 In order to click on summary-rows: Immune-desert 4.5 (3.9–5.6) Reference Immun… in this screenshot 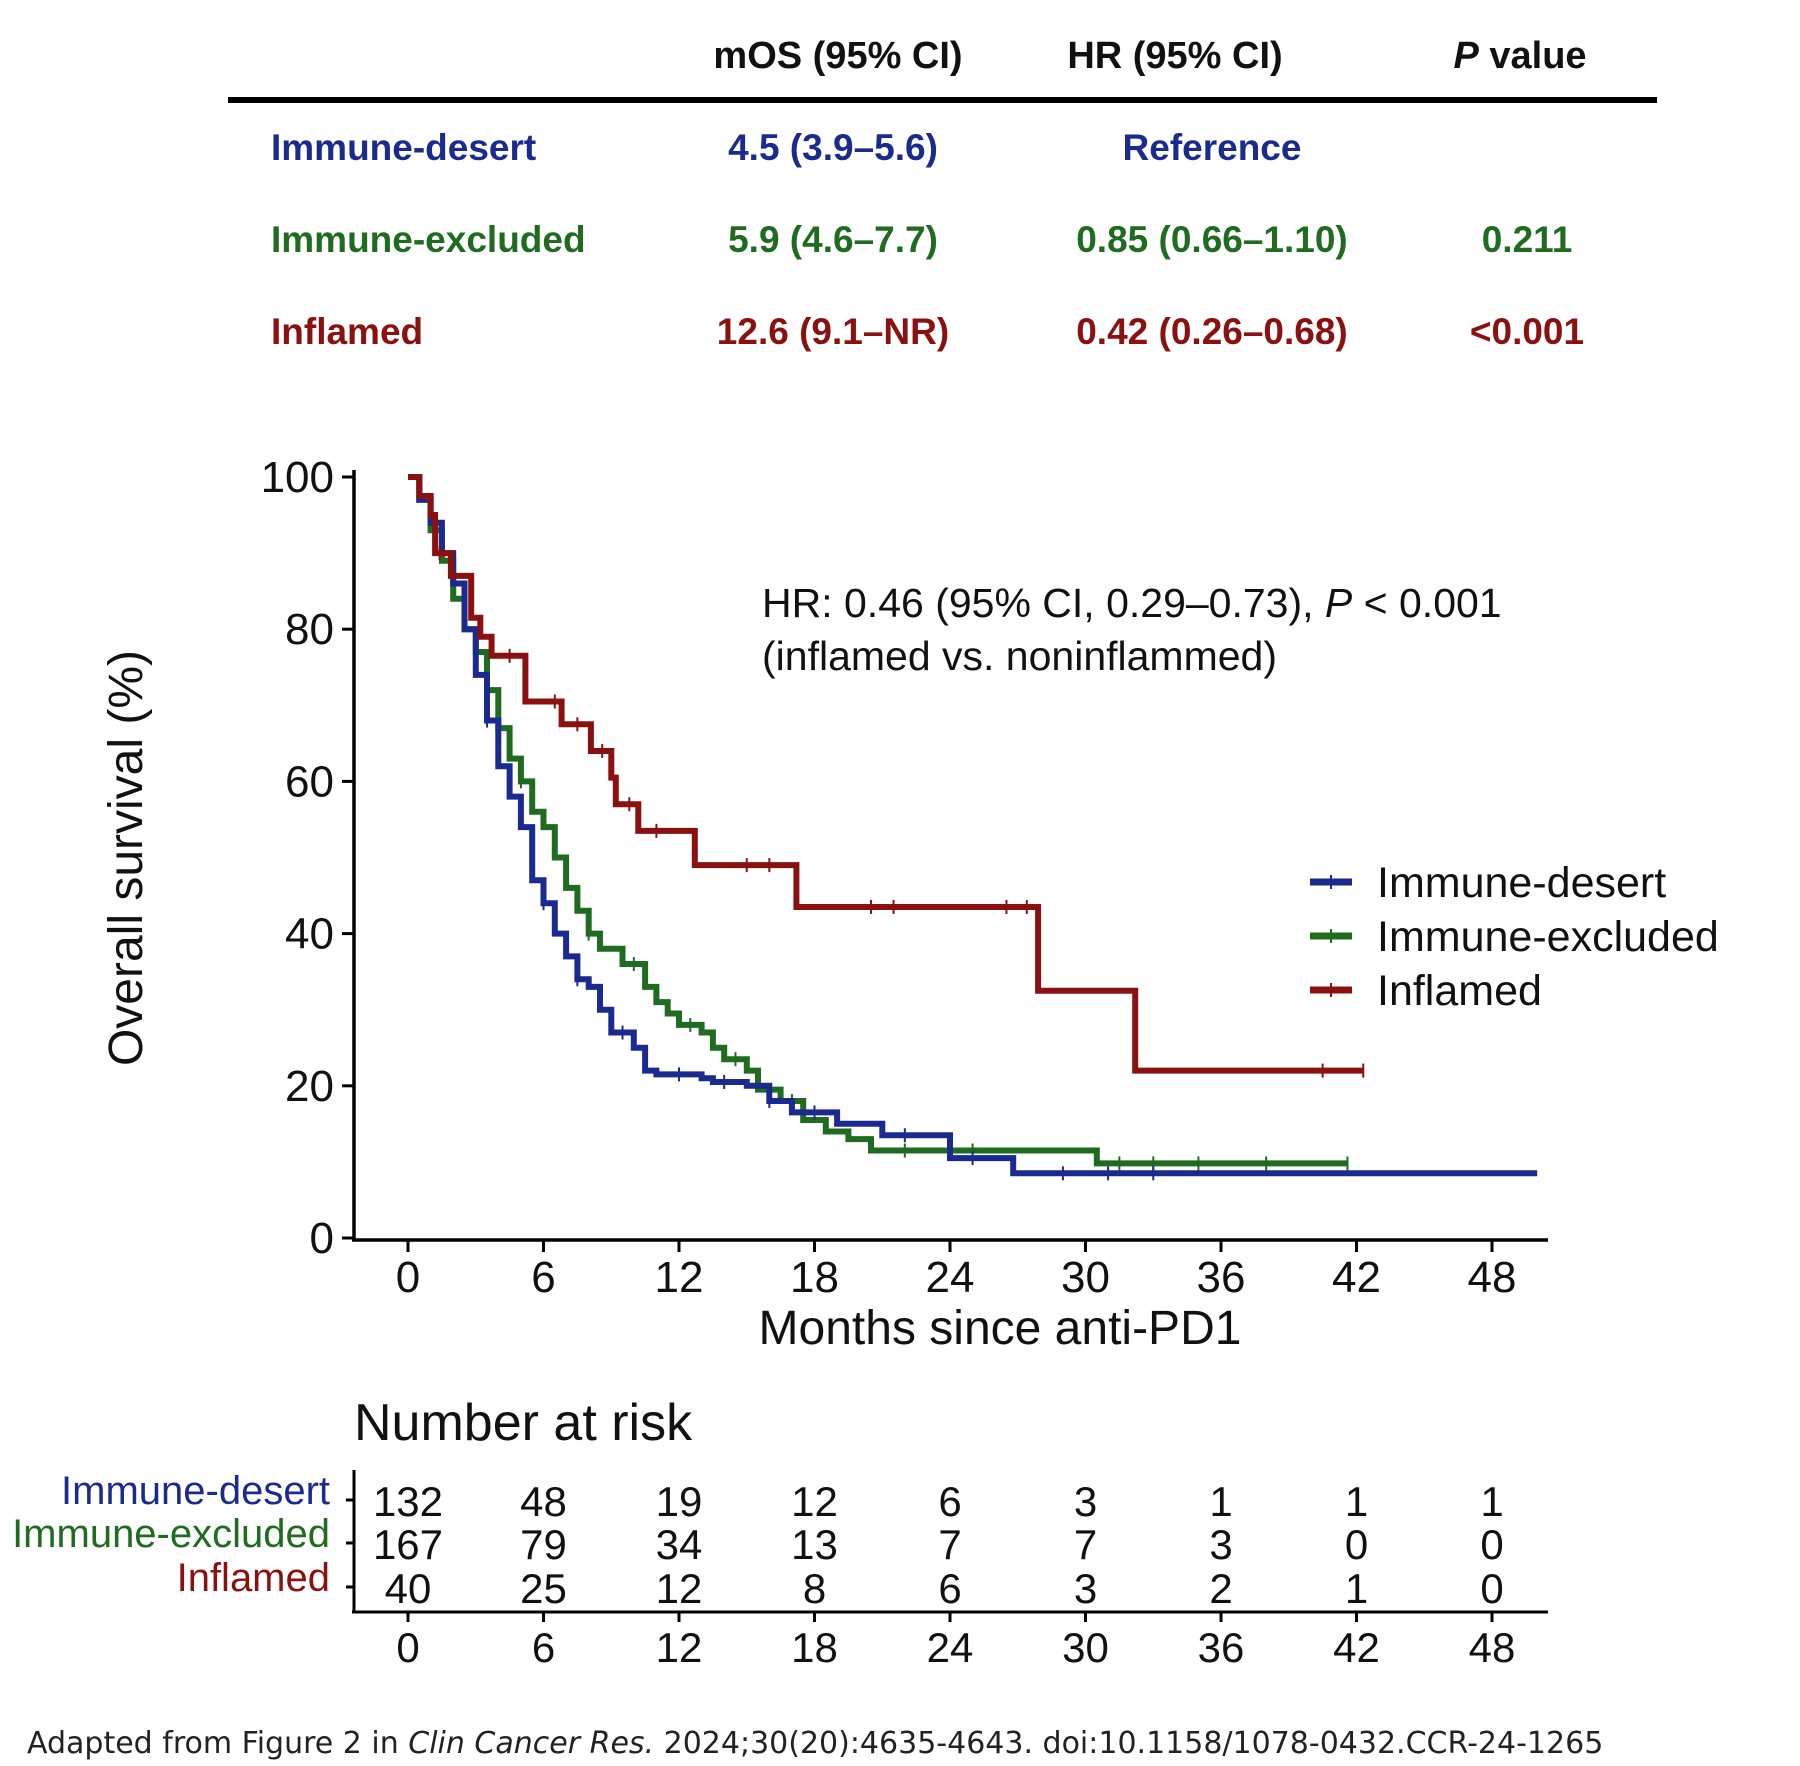, I will do `click(927, 239)`.